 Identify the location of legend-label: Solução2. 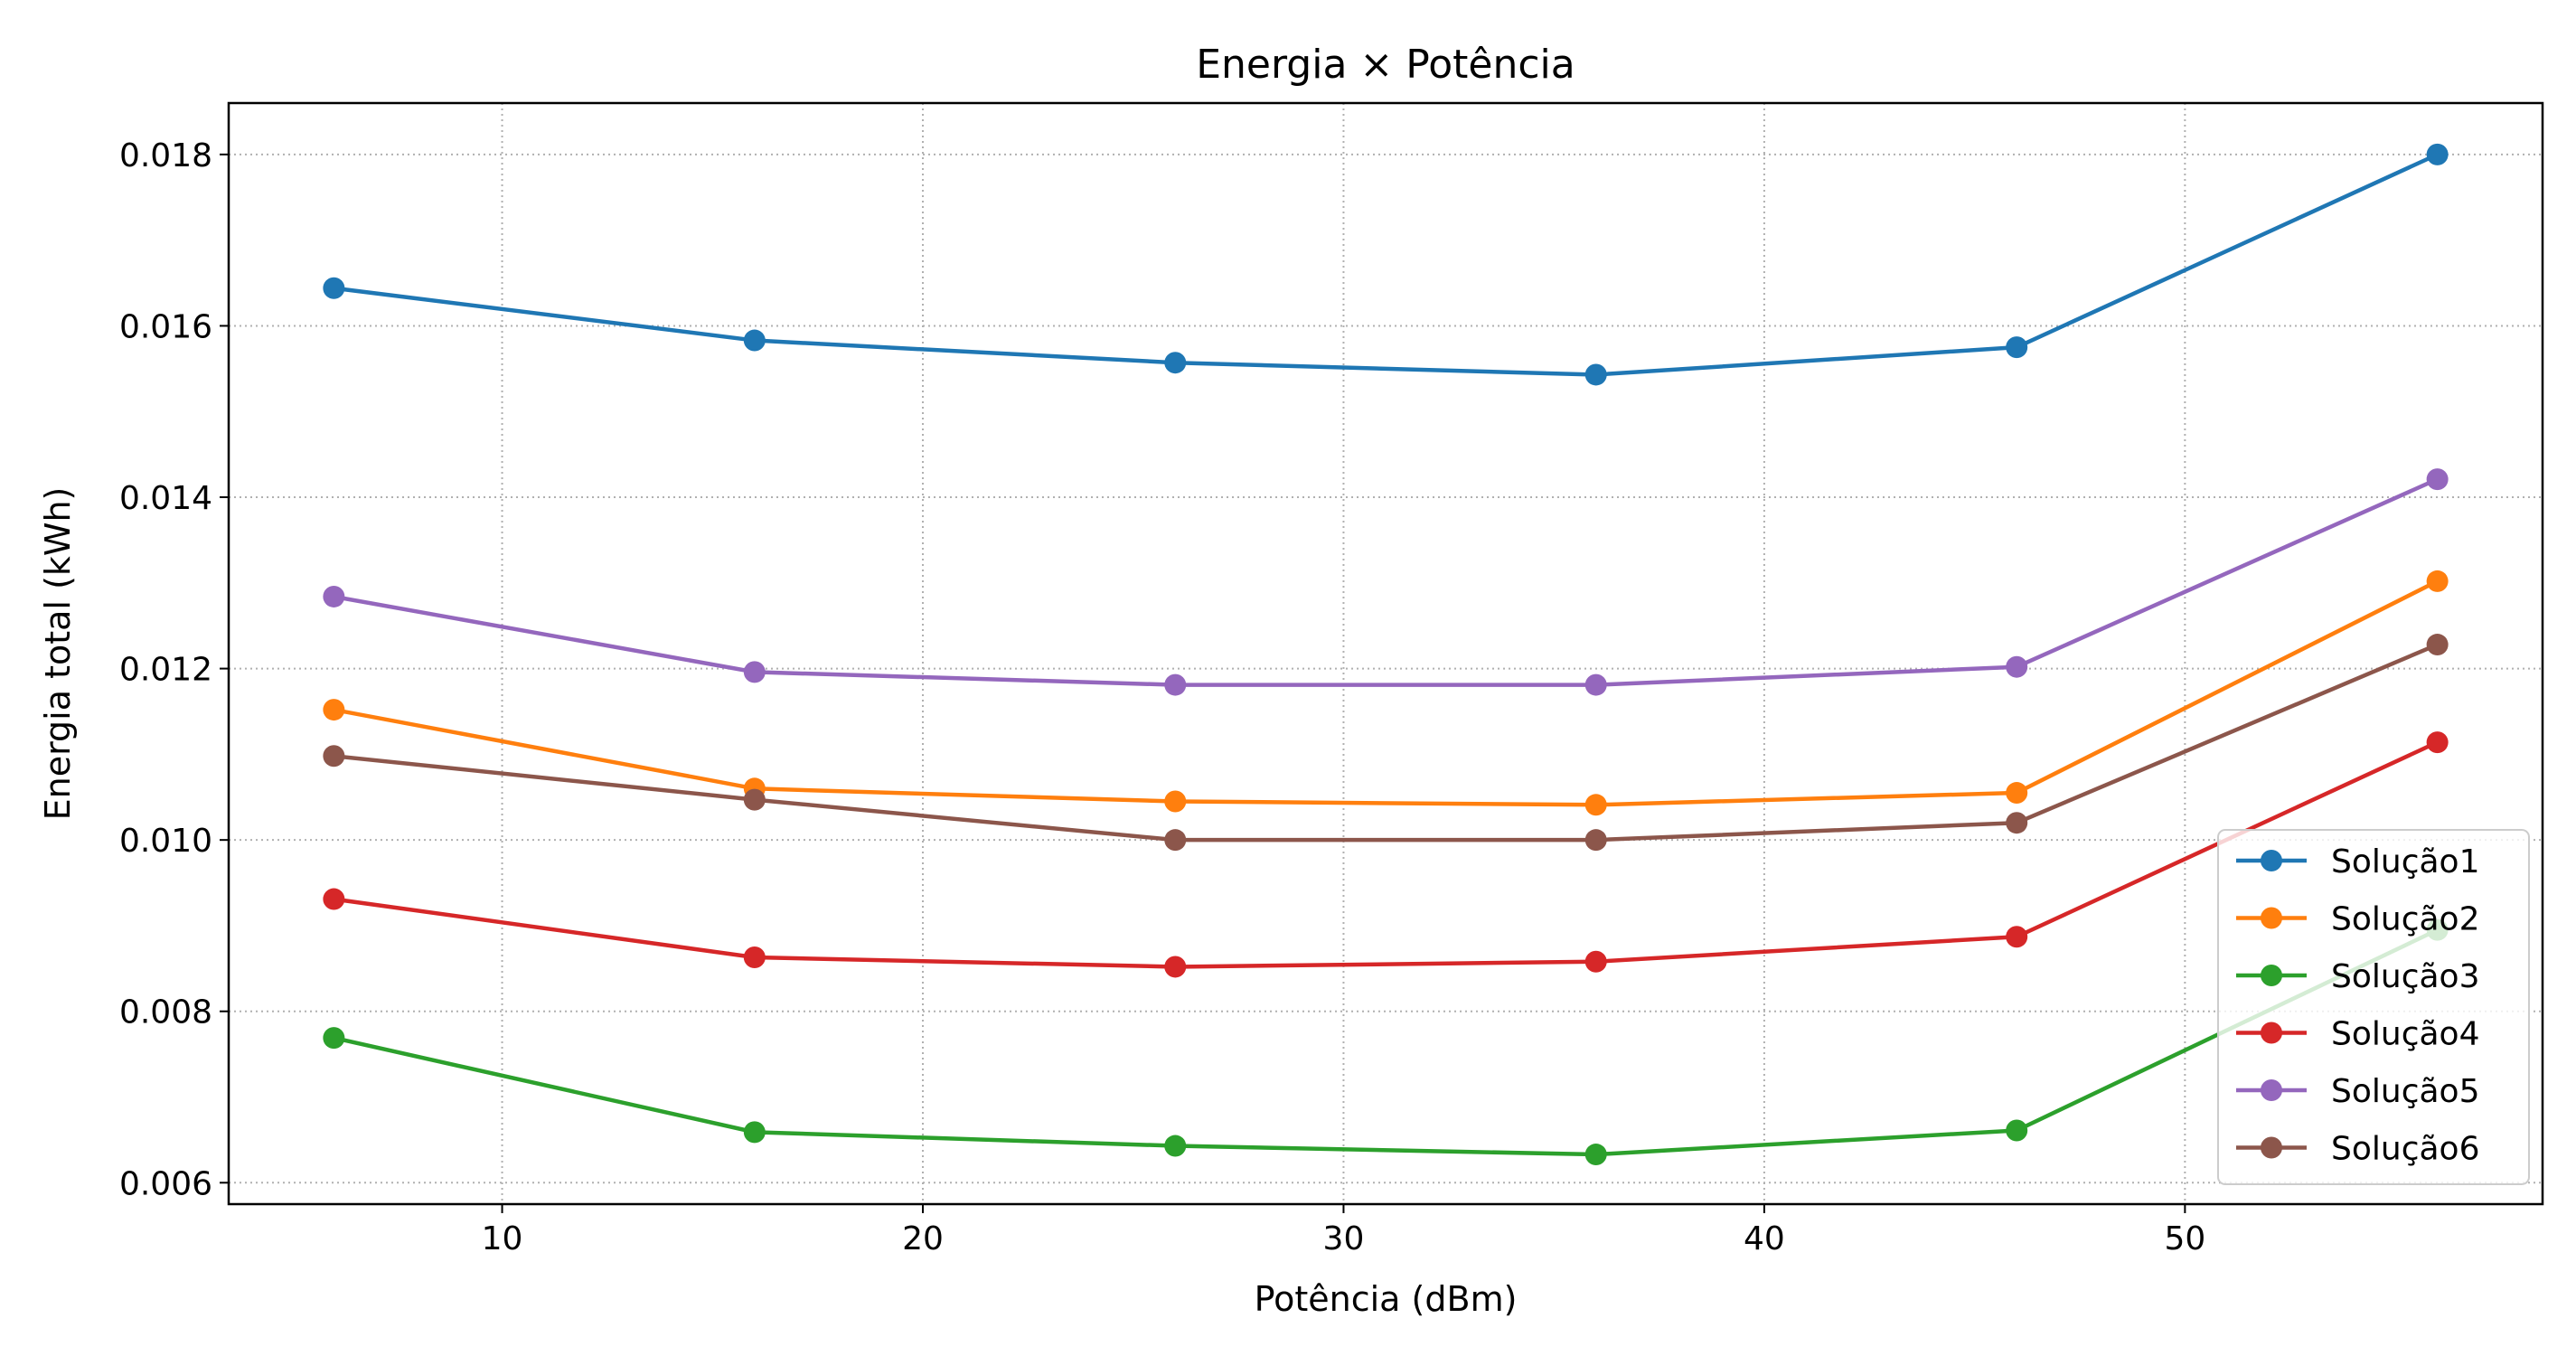
(2405, 919).